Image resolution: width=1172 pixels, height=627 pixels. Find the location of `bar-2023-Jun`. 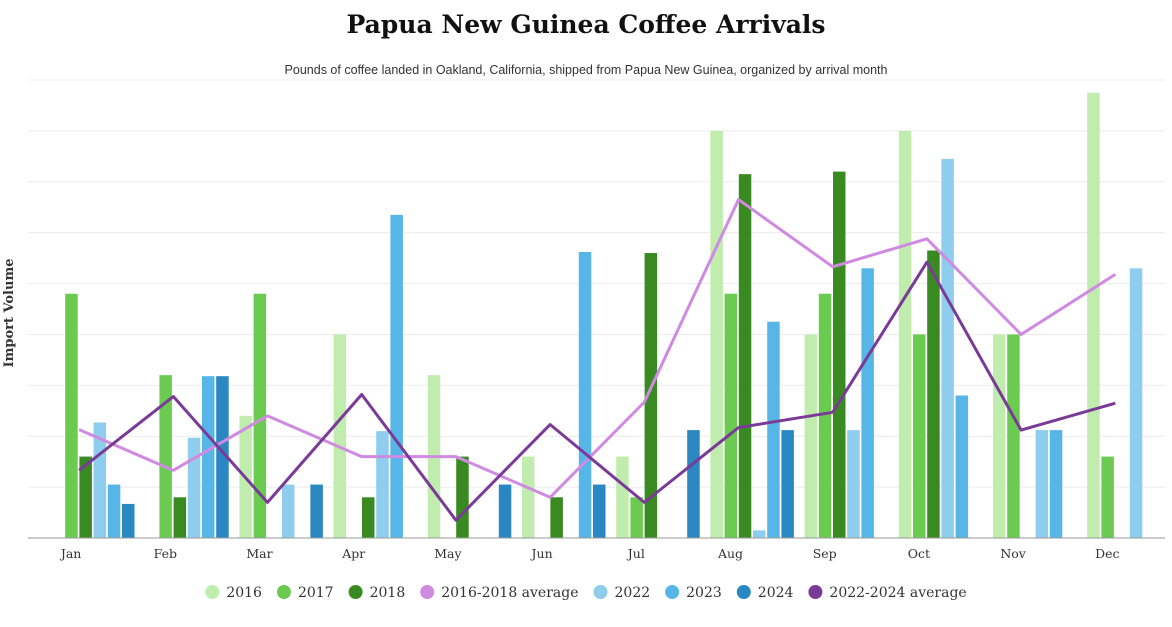

bar-2023-Jun is located at coordinates (585, 395).